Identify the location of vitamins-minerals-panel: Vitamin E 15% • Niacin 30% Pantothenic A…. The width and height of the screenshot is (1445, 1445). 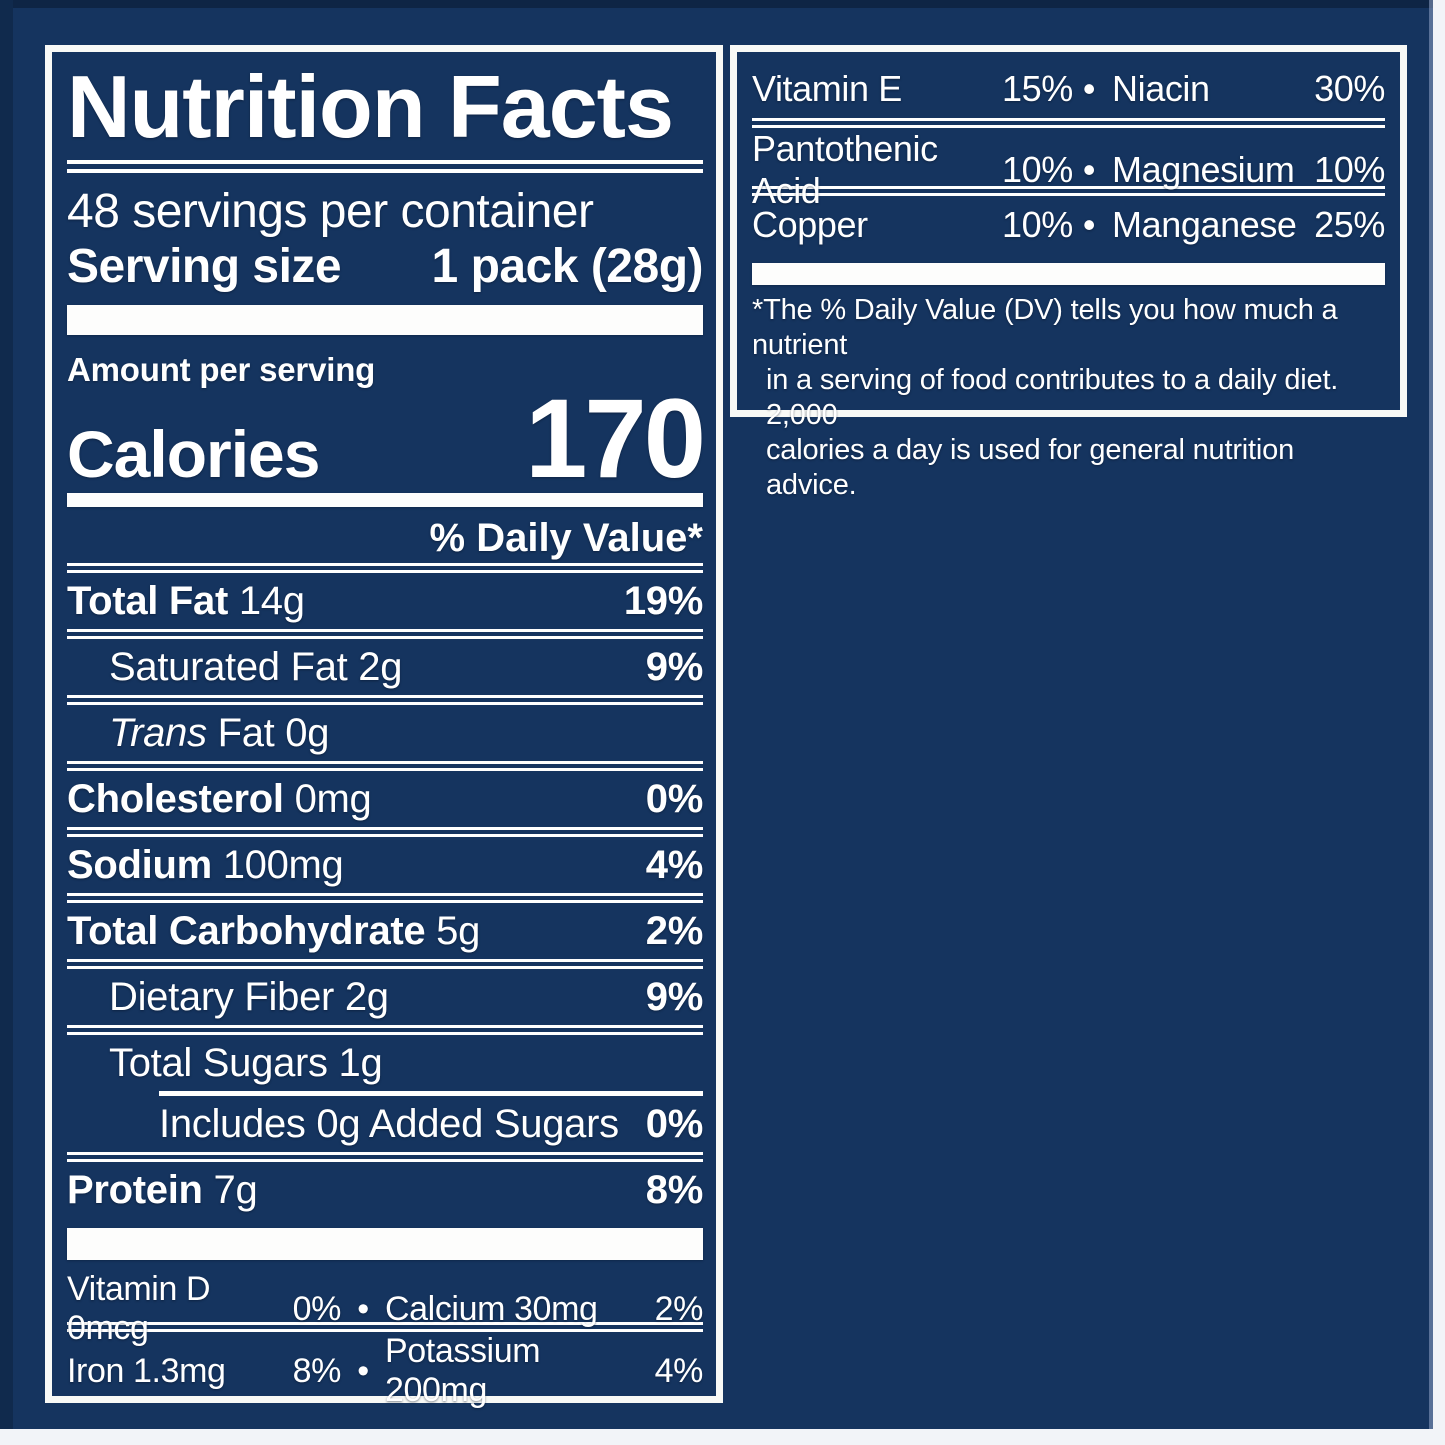
(1068, 273).